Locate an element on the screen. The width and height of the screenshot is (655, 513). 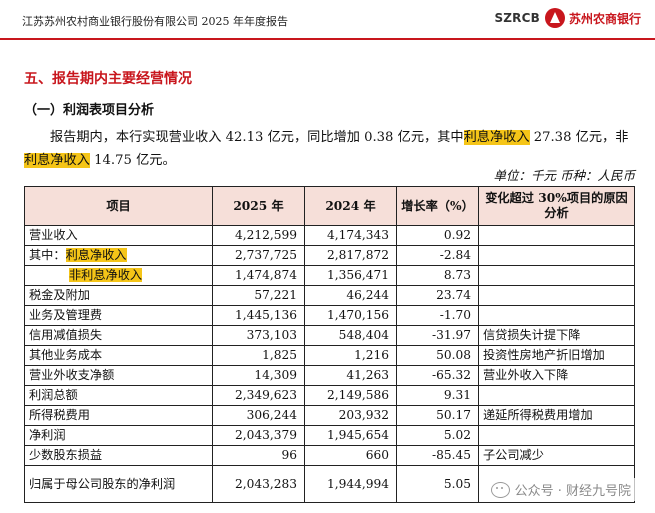
logo-code: SZRCB is located at coordinates (517, 18).